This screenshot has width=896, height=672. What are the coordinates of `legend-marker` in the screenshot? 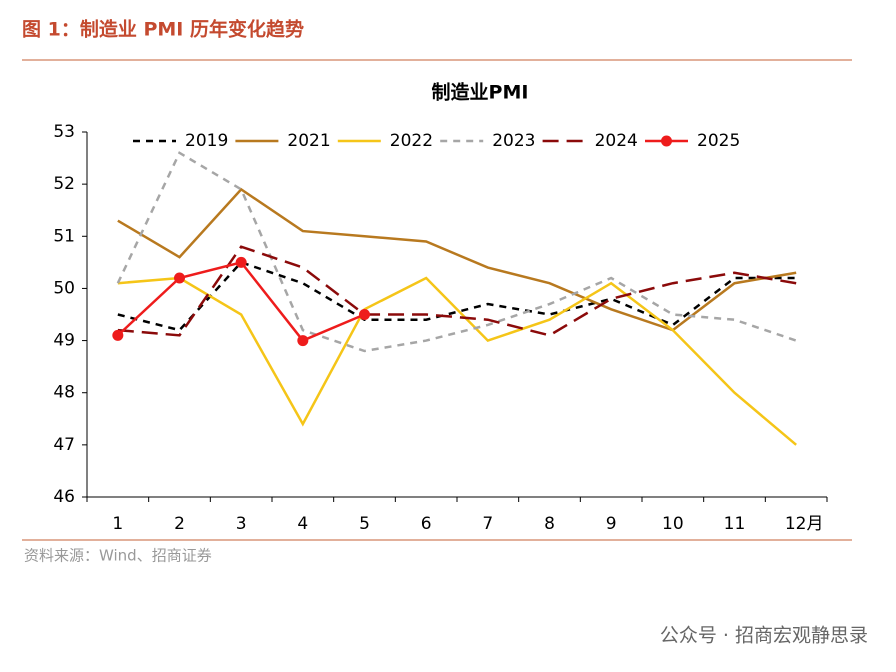 It's located at (666, 141).